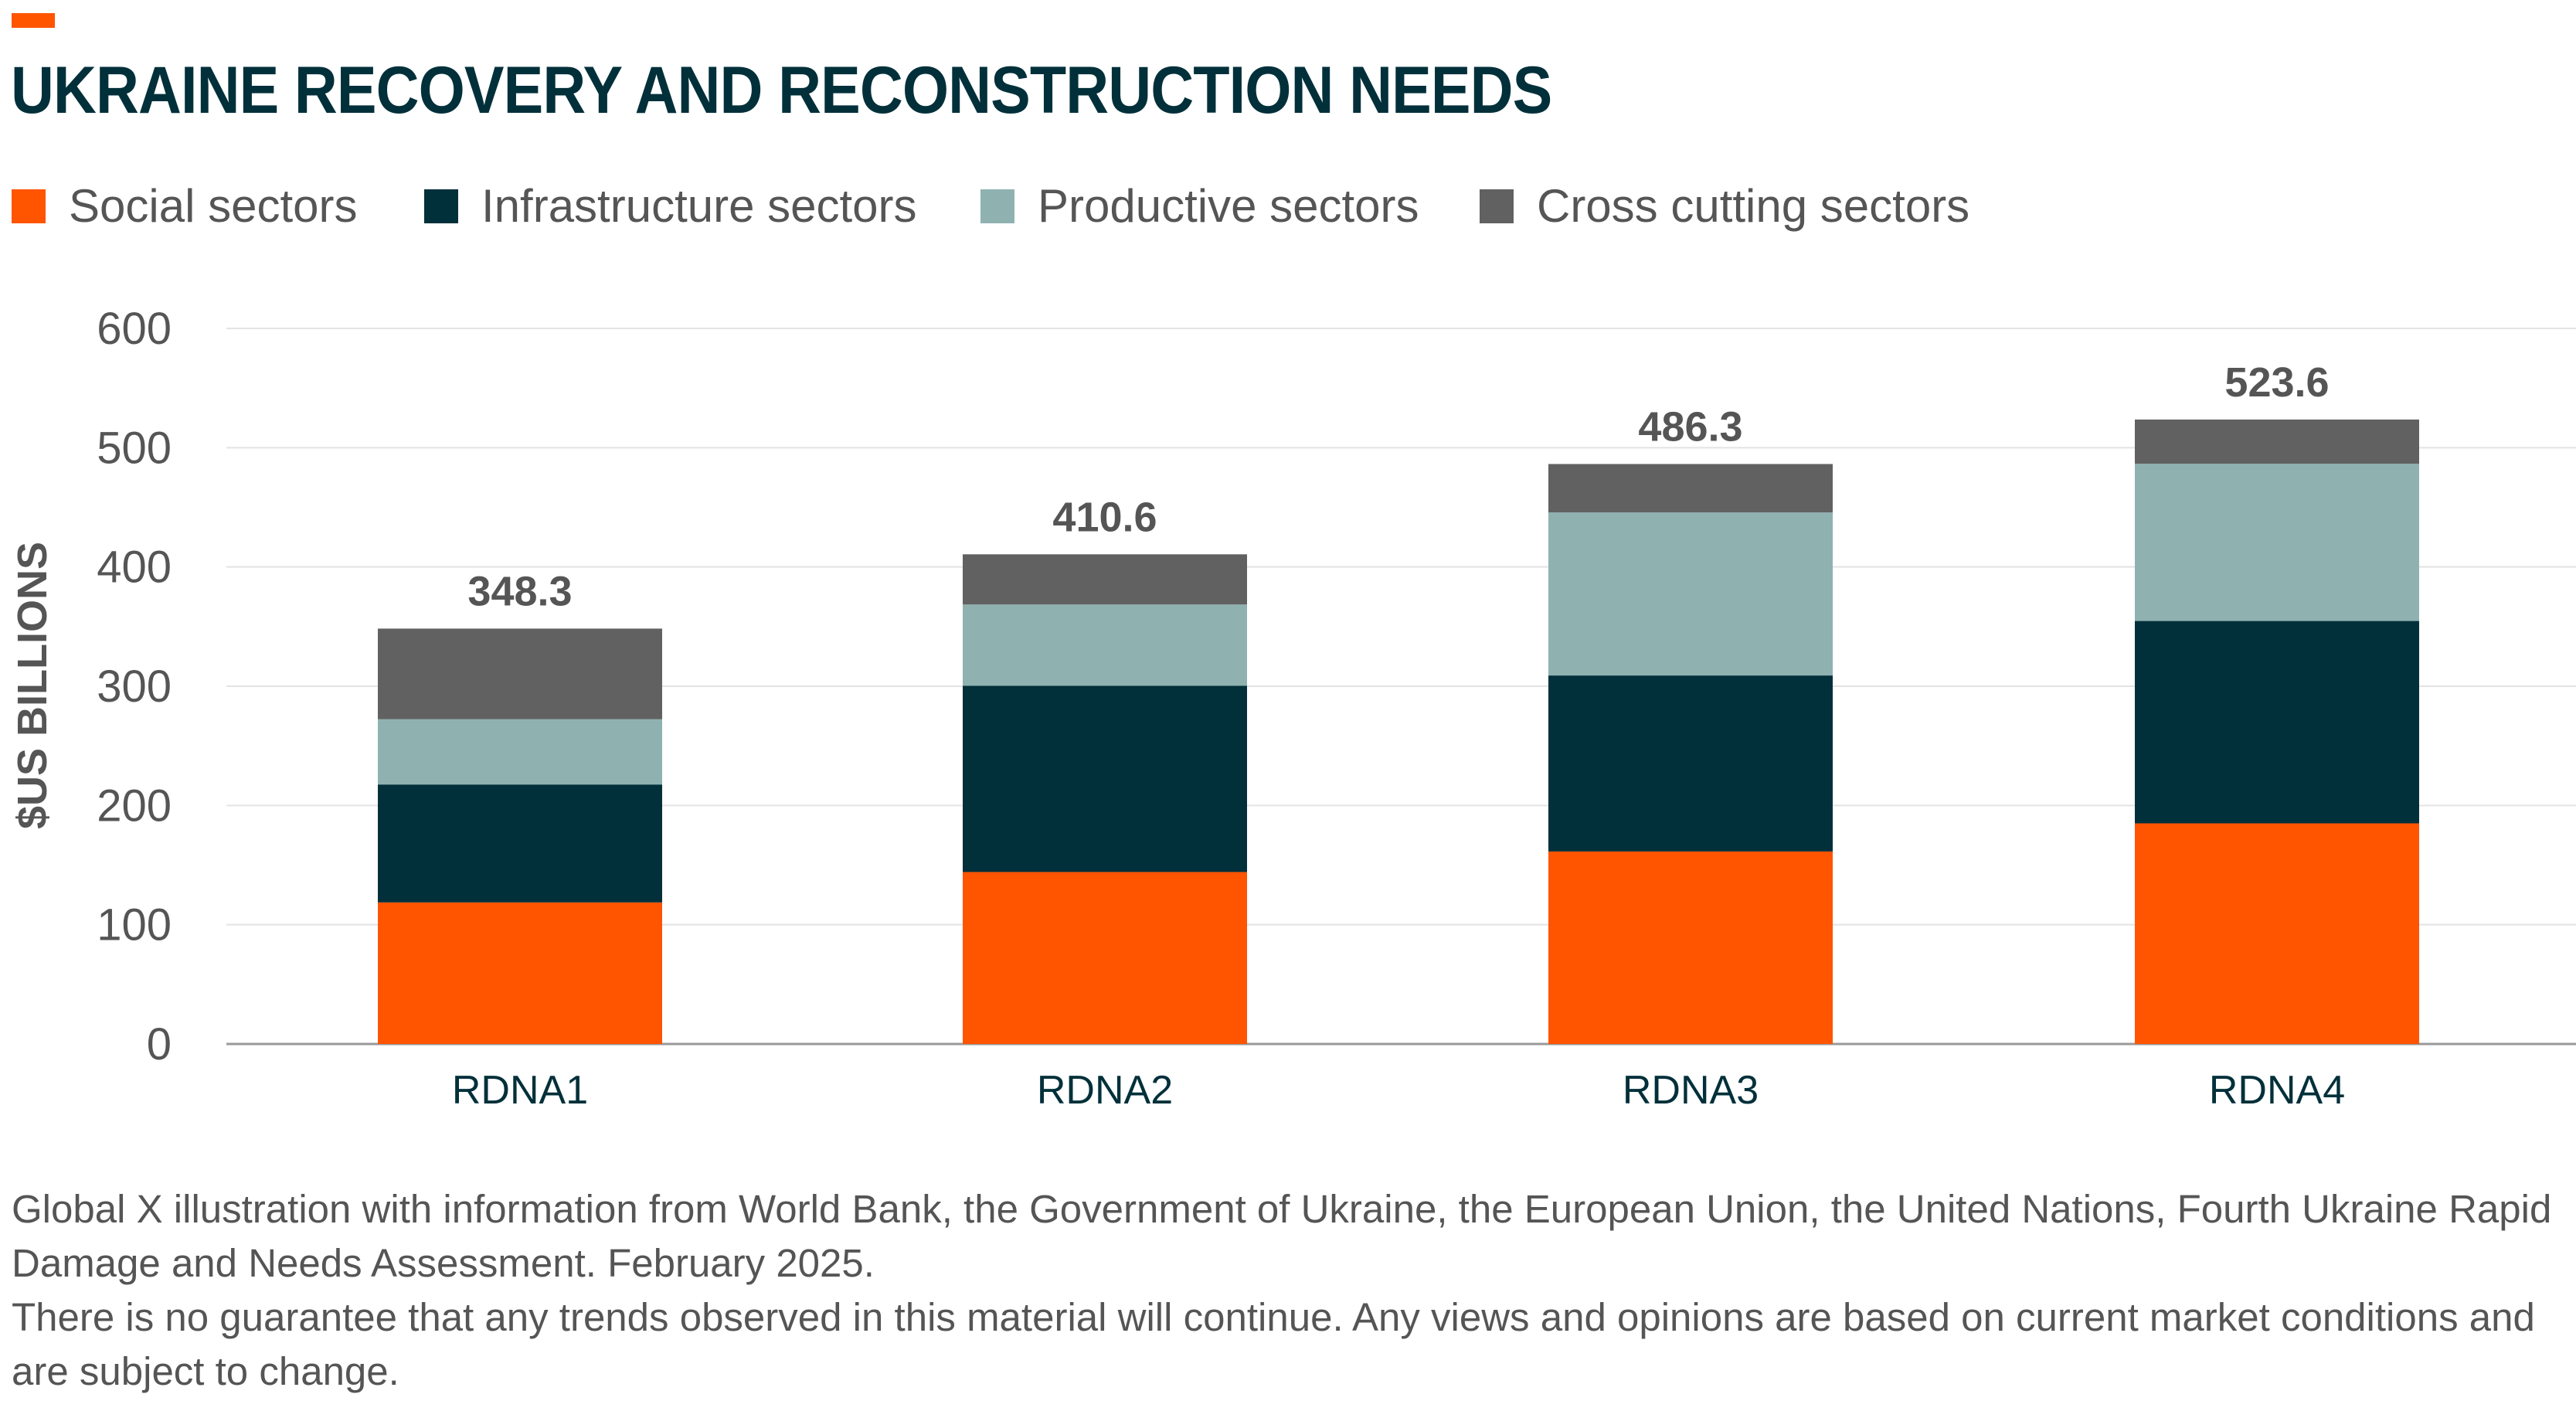 This screenshot has height=1401, width=2576. Describe the element at coordinates (134, 925) in the screenshot. I see `y-tick-label: 100` at that location.